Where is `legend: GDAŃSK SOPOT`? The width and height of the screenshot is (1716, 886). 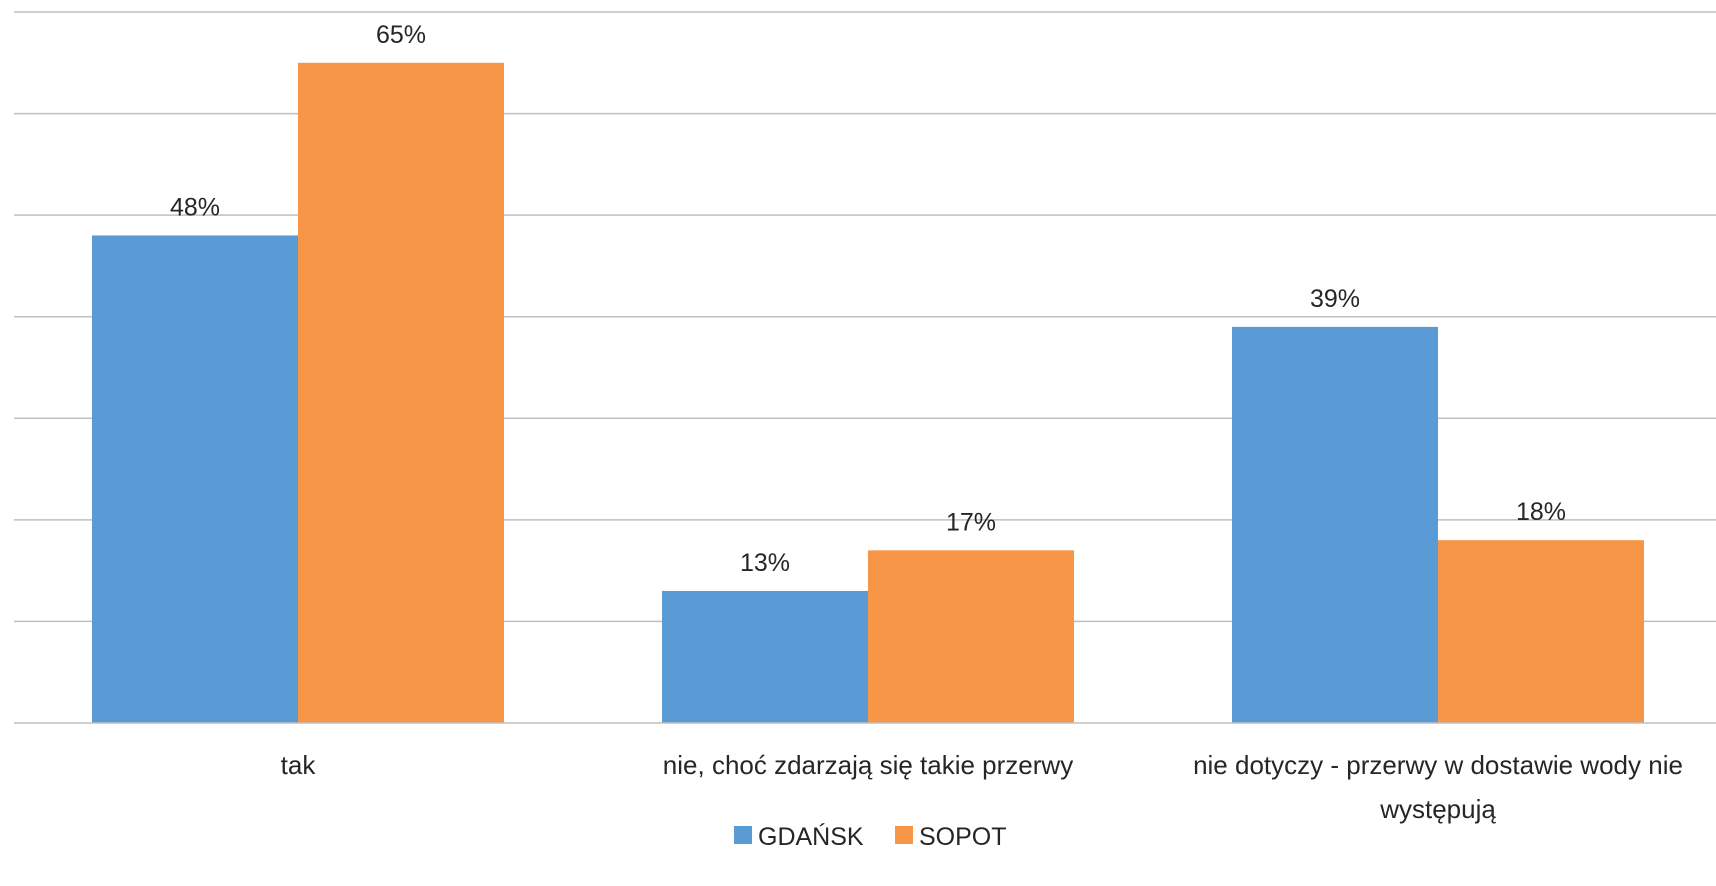
legend: GDAŃSK SOPOT is located at coordinates (870, 836).